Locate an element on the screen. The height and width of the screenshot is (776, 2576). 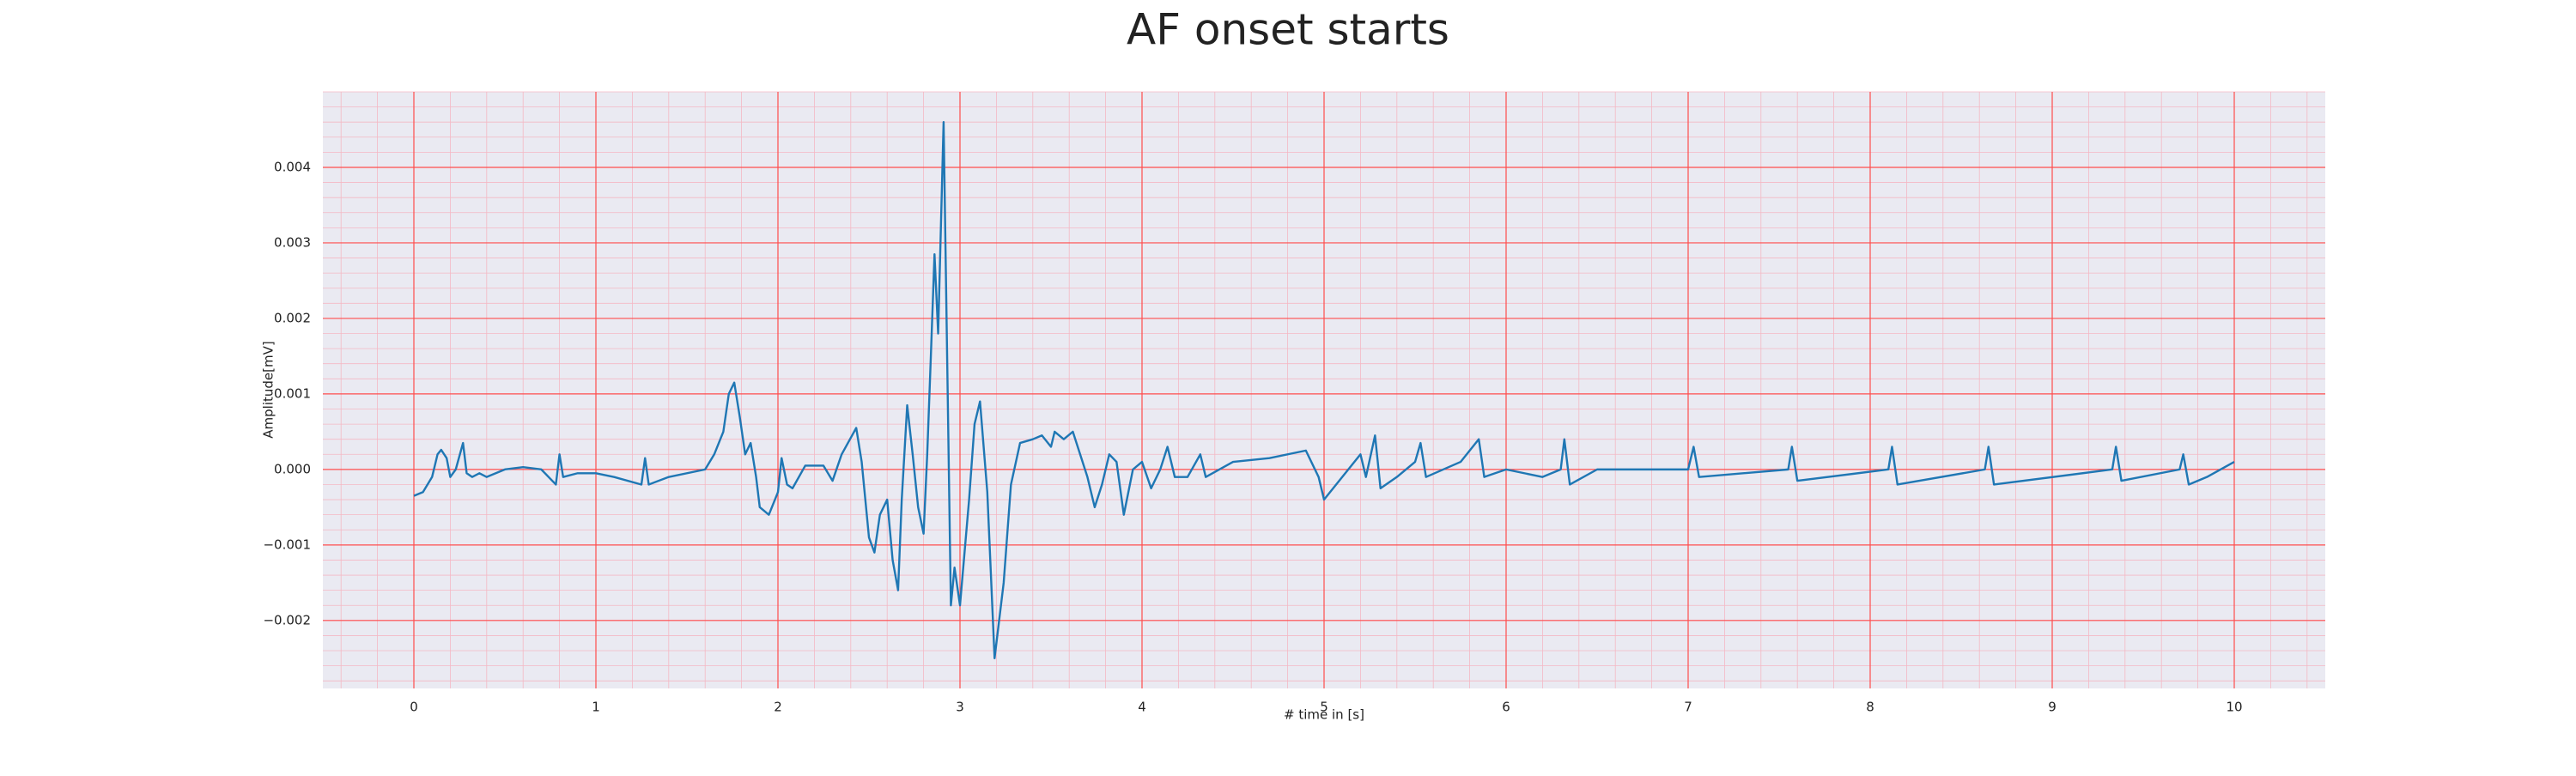
chart-title: AF onset starts is located at coordinates (1288, 30).